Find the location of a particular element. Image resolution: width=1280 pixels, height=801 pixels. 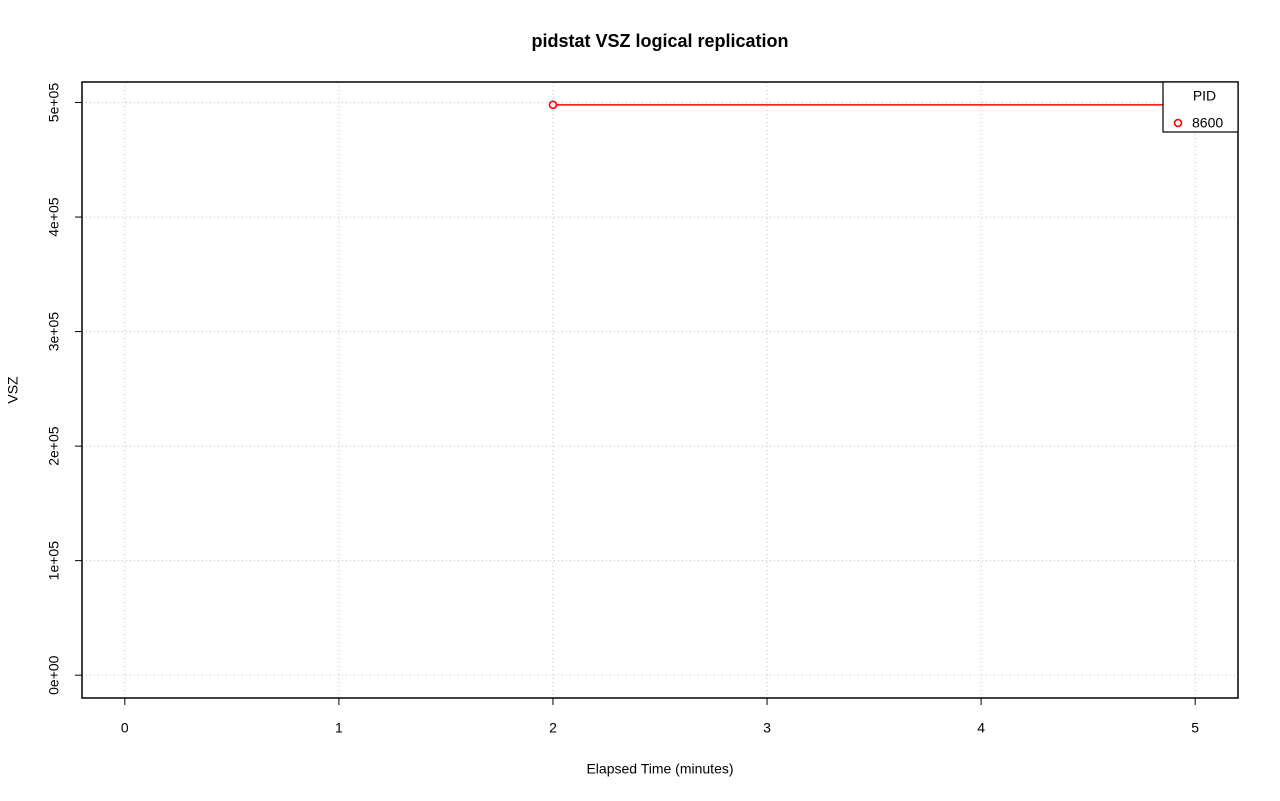

x-tick-label: 3 is located at coordinates (767, 728).